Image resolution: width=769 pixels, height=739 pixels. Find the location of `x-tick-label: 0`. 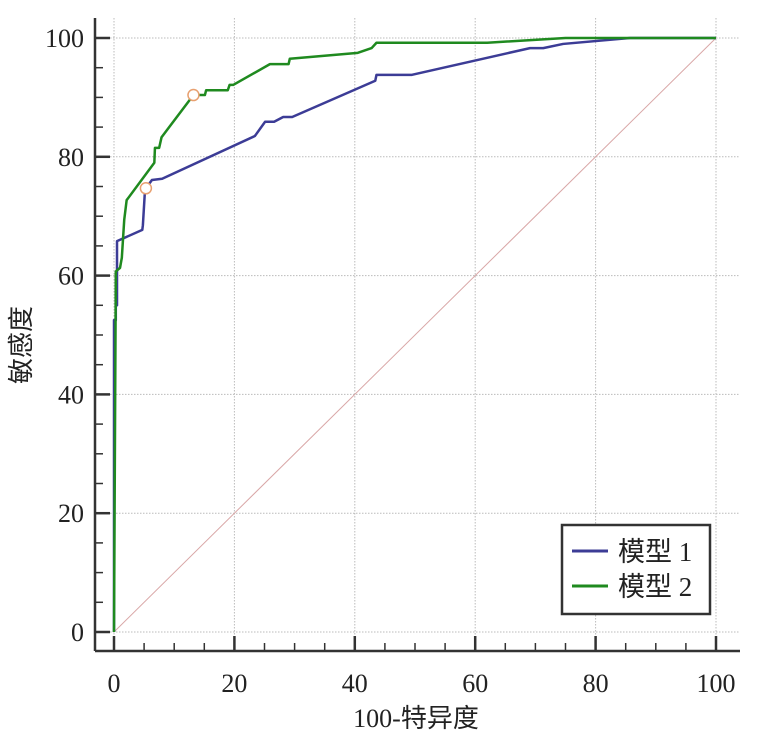

x-tick-label: 0 is located at coordinates (114, 683).